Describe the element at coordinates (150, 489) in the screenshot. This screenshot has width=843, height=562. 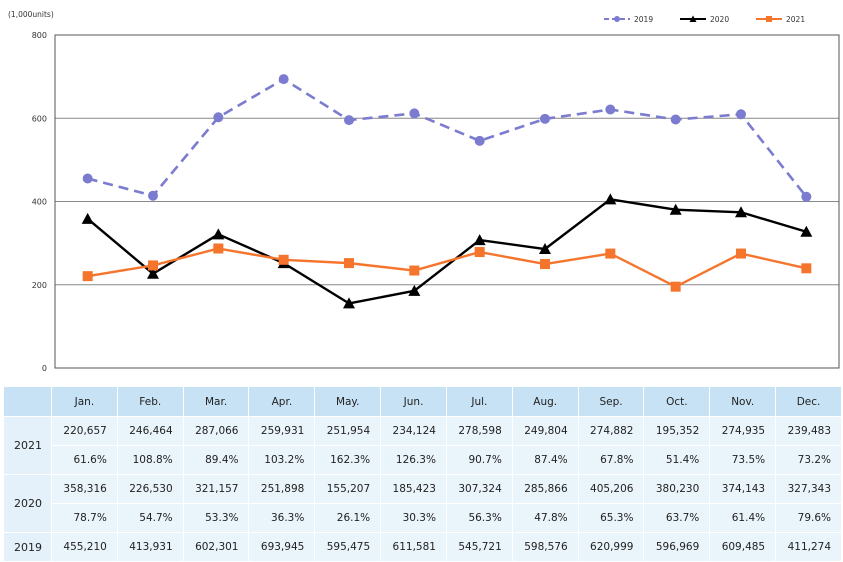
I see `units-cell: 226,530` at that location.